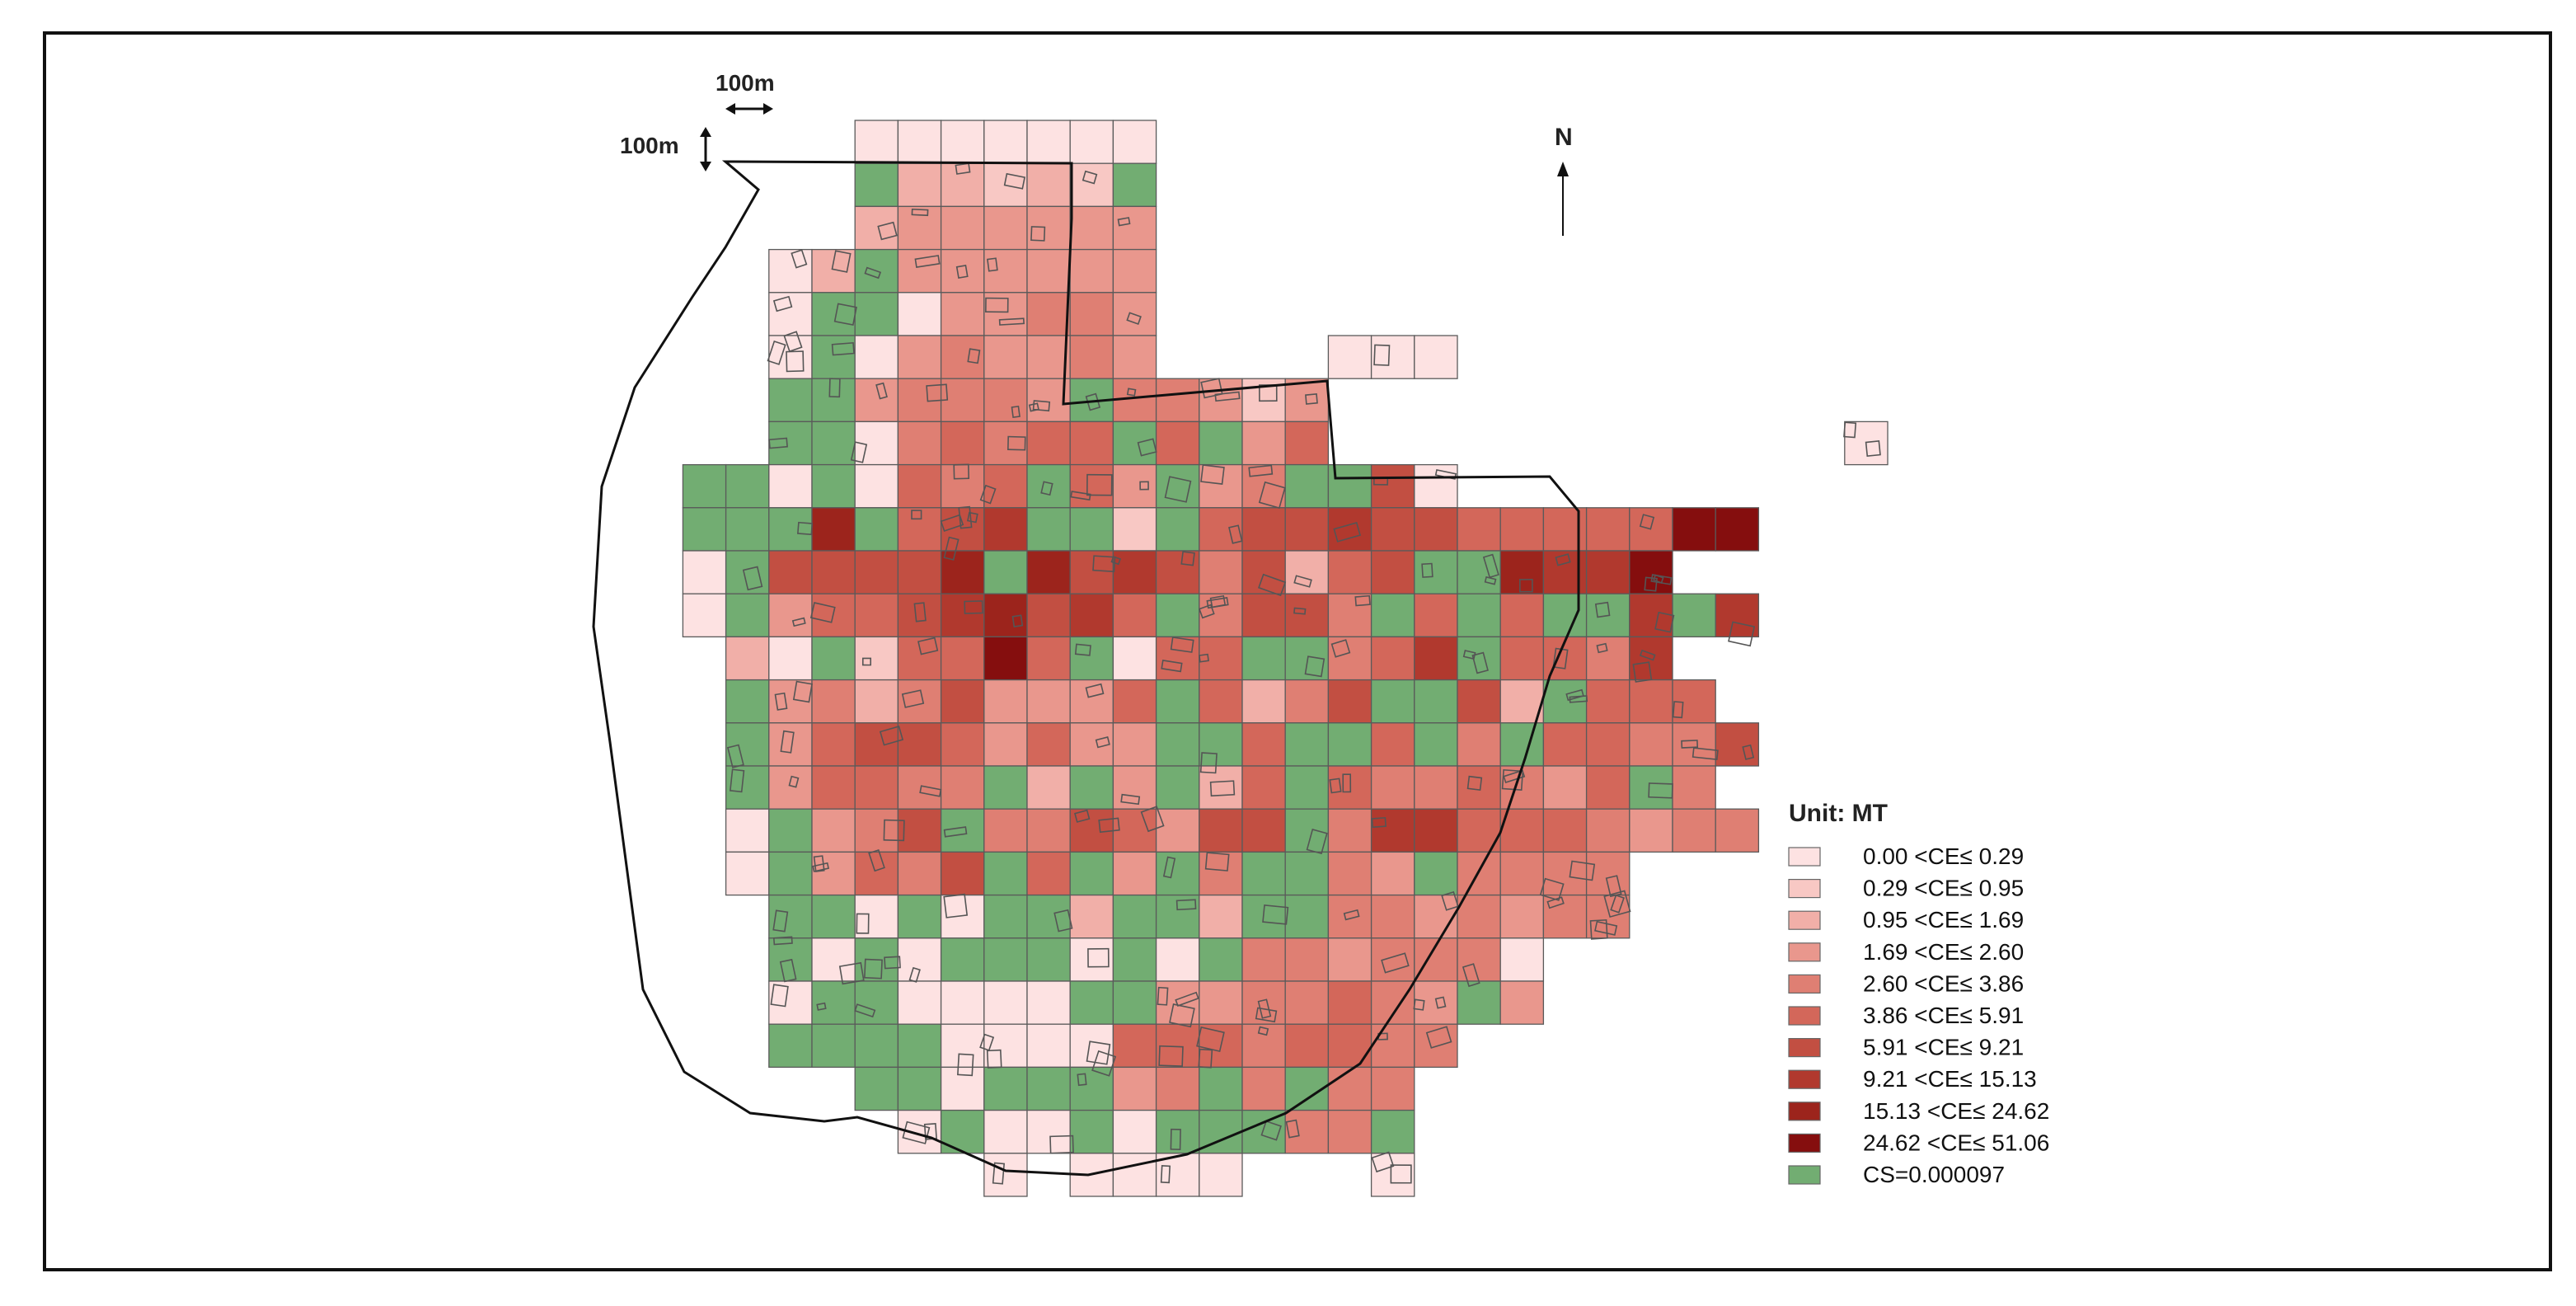 Image resolution: width=2576 pixels, height=1306 pixels. Describe the element at coordinates (1906, 1016) in the screenshot. I see `legend-item: 3.86 <CE≤ 5.91` at that location.